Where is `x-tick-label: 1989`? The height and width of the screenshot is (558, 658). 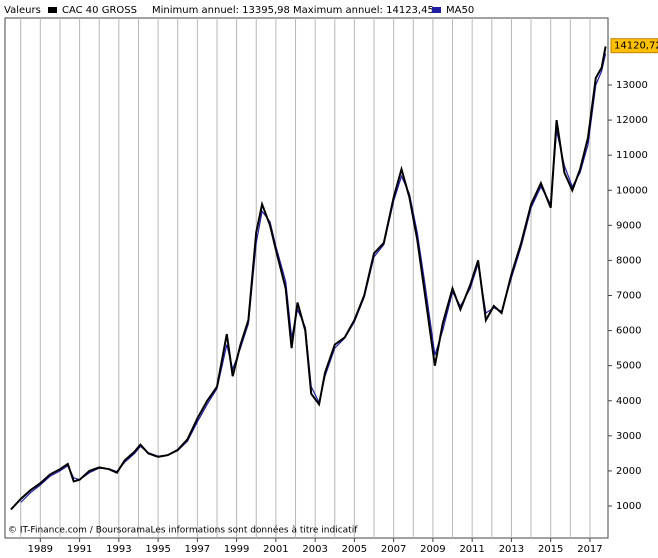
x-tick-label: 1989 is located at coordinates (40, 549).